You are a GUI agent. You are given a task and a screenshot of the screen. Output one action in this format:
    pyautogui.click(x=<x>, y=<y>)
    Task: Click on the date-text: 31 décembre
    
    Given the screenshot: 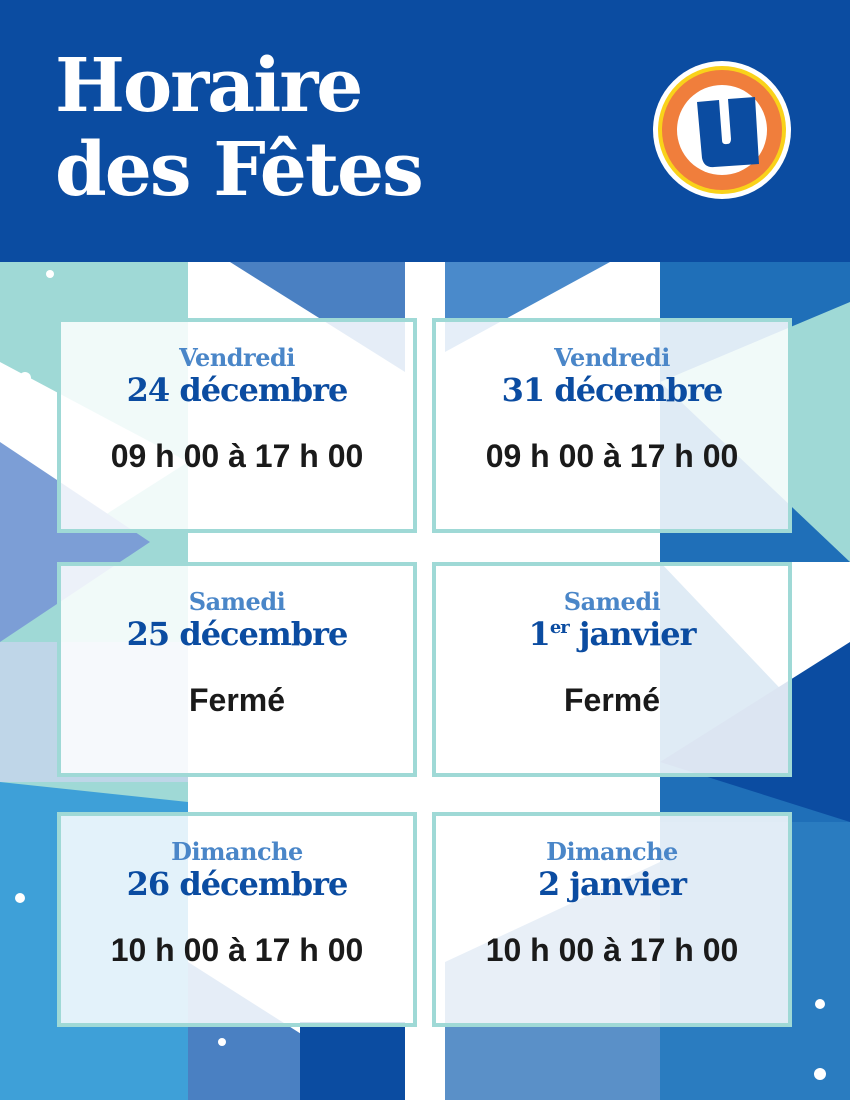 What is the action you would take?
    pyautogui.click(x=612, y=390)
    